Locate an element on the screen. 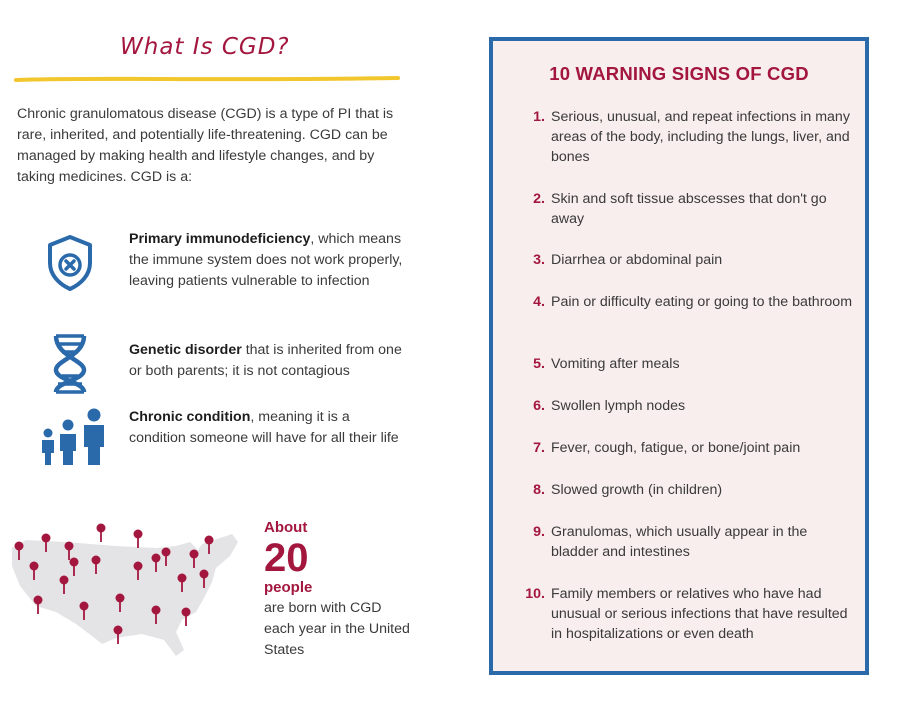  sign-number: 1. is located at coordinates (539, 117).